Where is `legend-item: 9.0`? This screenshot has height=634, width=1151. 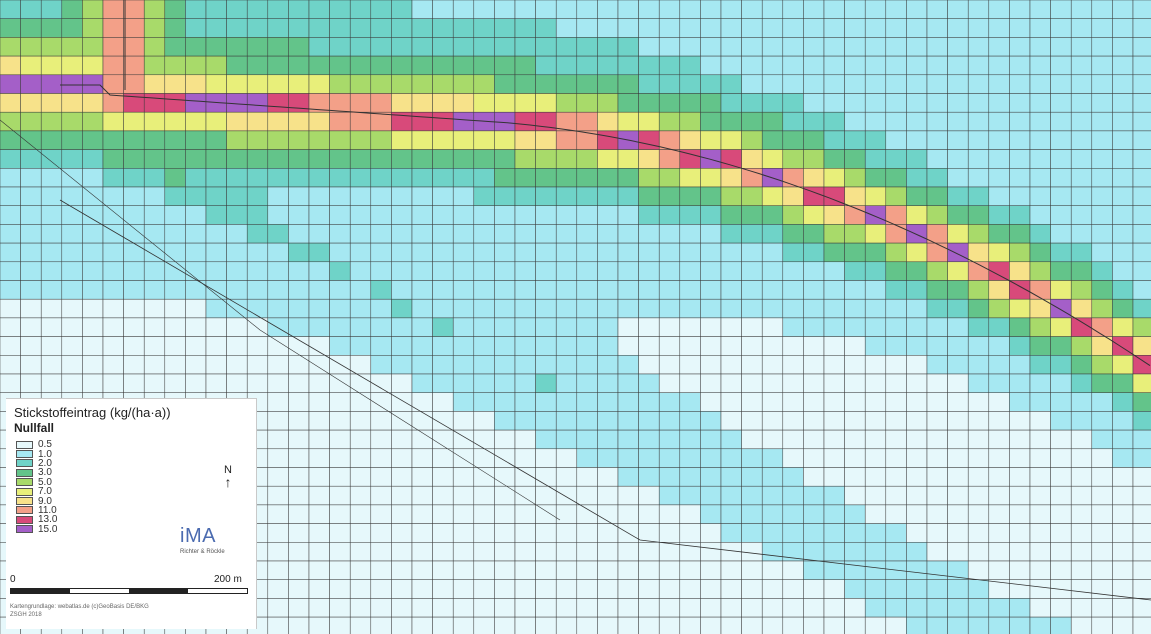 legend-item: 9.0 is located at coordinates (36, 501).